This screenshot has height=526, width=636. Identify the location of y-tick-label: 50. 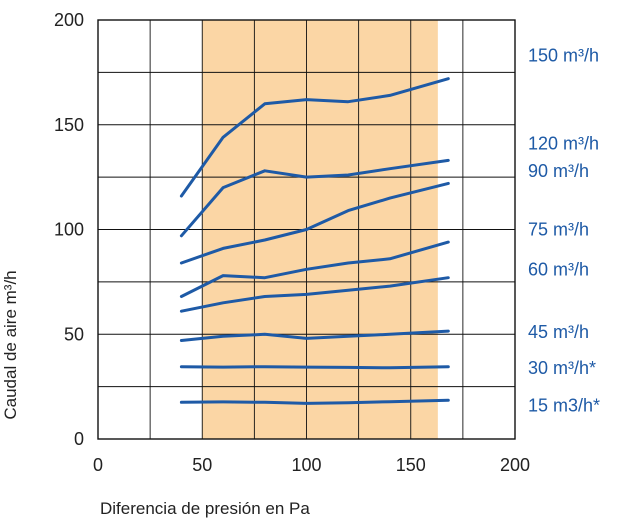
(74, 334).